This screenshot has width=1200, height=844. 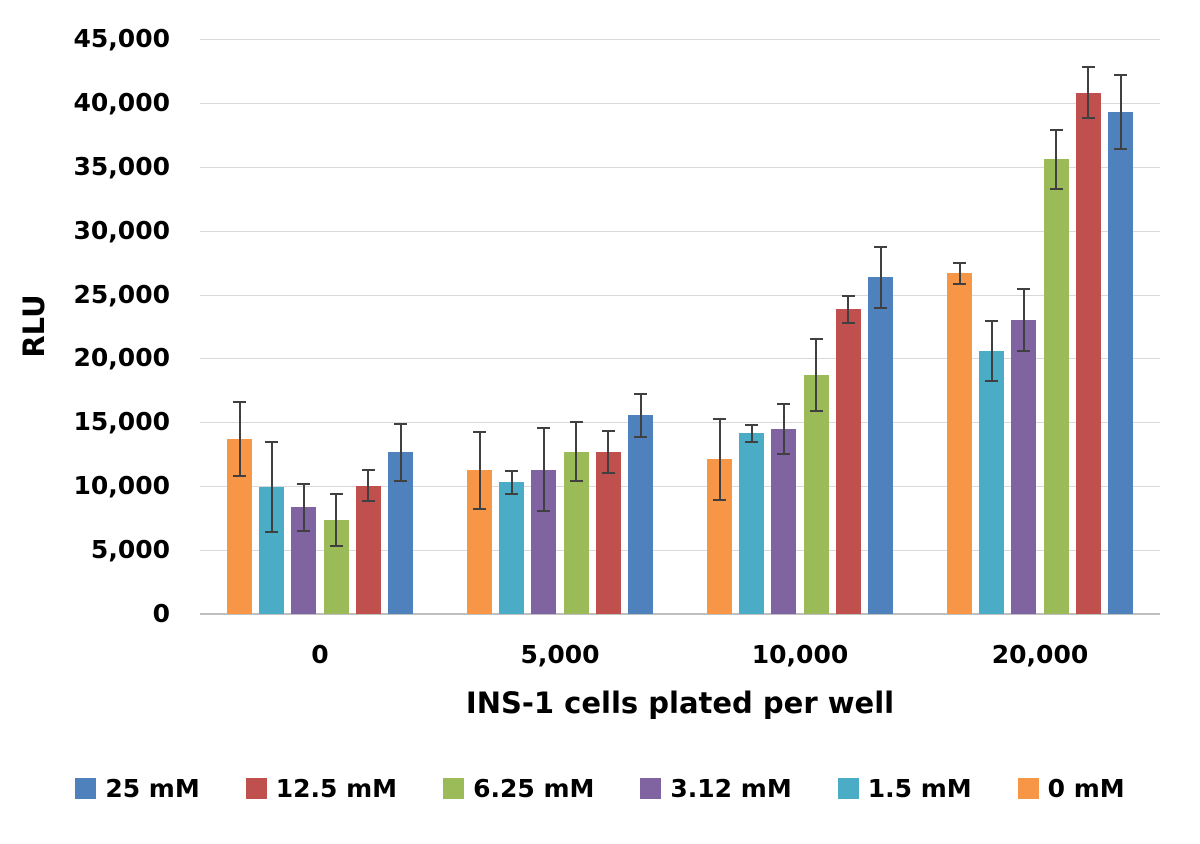 I want to click on legend-item-1.5mM: 1.5 mM, so click(x=904, y=788).